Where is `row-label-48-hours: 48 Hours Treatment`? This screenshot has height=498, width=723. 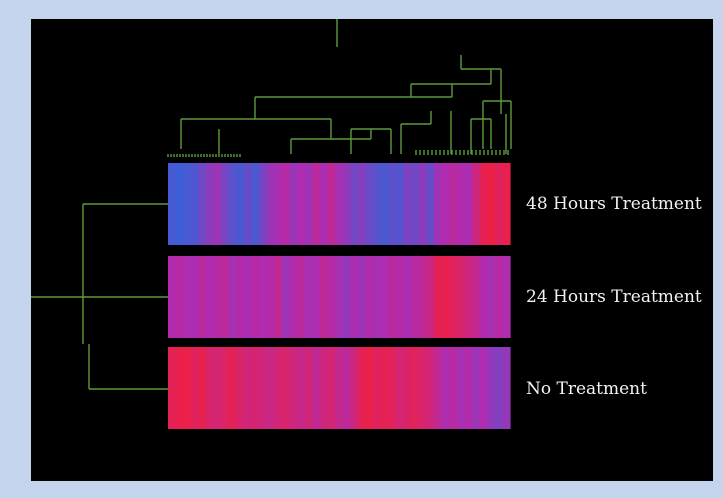 row-label-48-hours: 48 Hours Treatment is located at coordinates (614, 204).